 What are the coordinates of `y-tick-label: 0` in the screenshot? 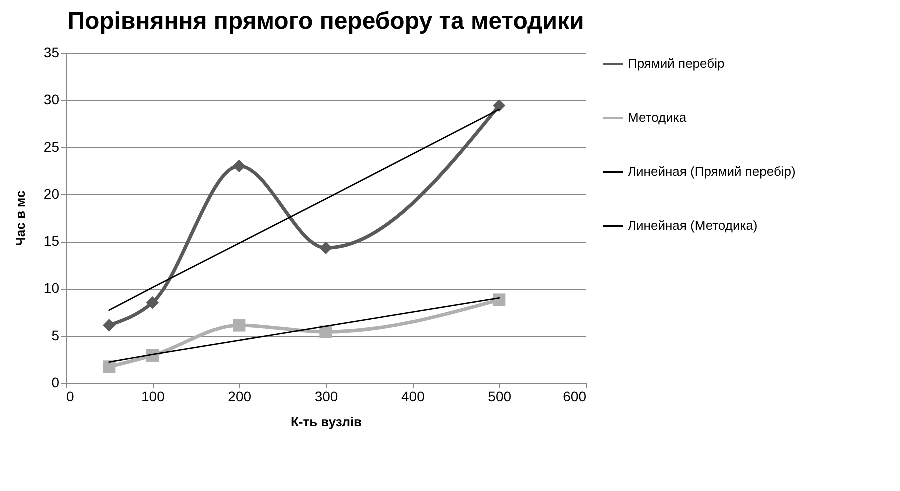 It's located at (56, 382).